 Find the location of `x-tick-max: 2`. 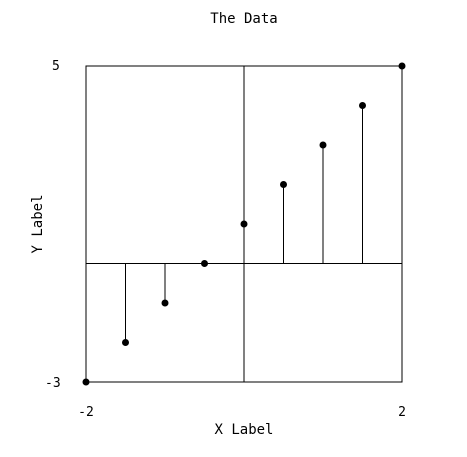

x-tick-max: 2 is located at coordinates (402, 412).